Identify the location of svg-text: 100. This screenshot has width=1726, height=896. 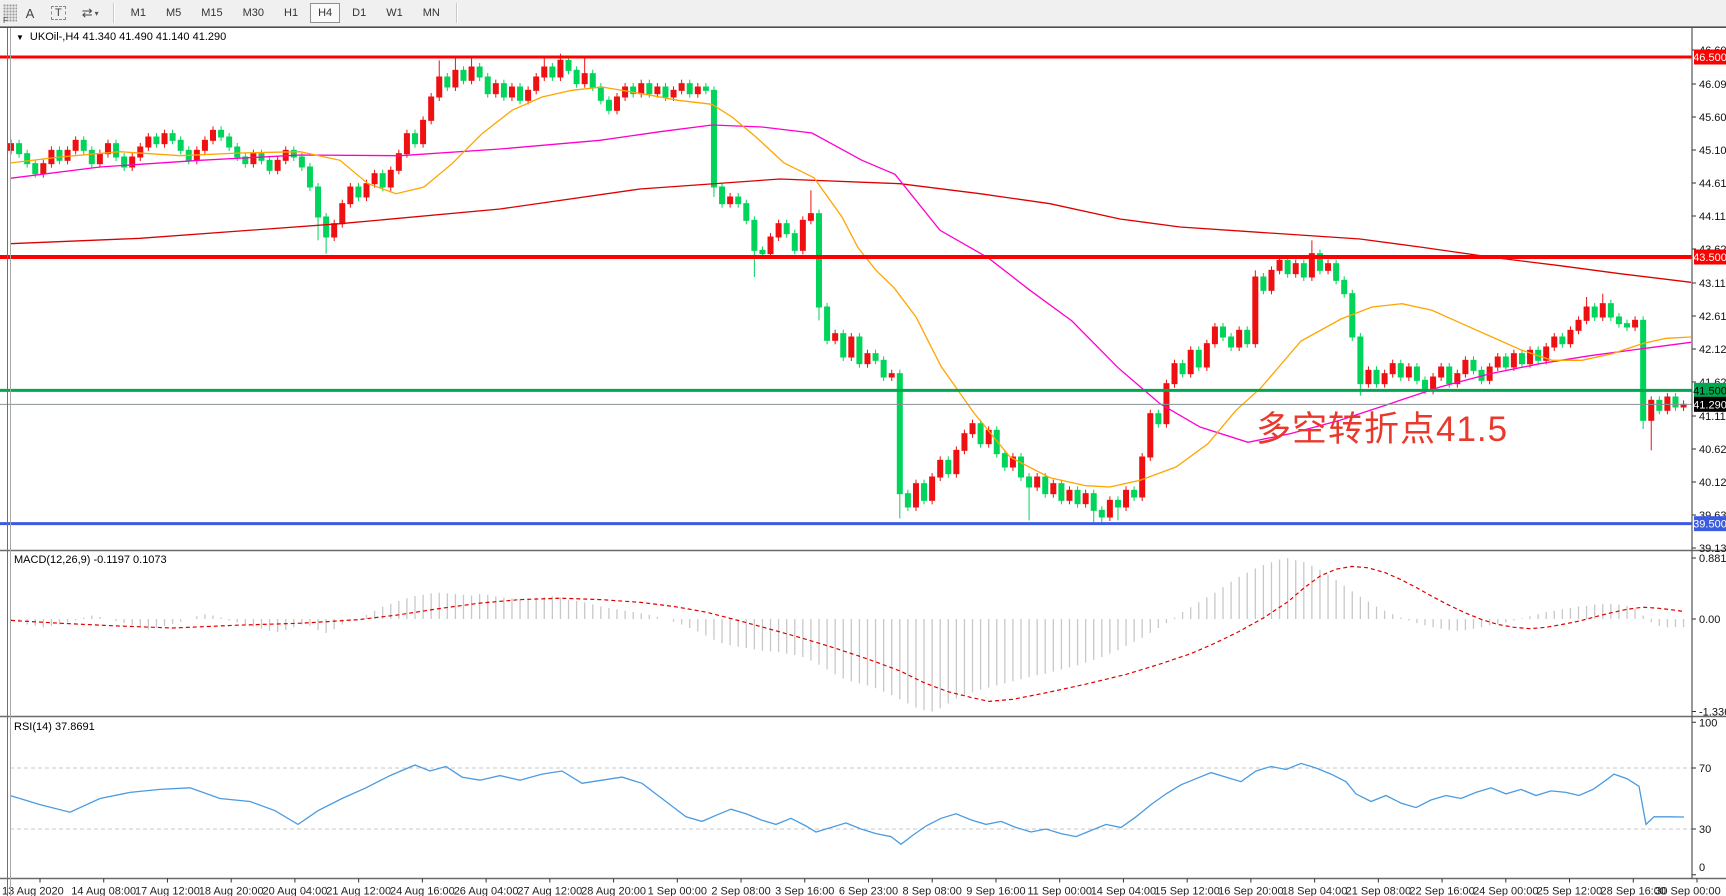
(1708, 723).